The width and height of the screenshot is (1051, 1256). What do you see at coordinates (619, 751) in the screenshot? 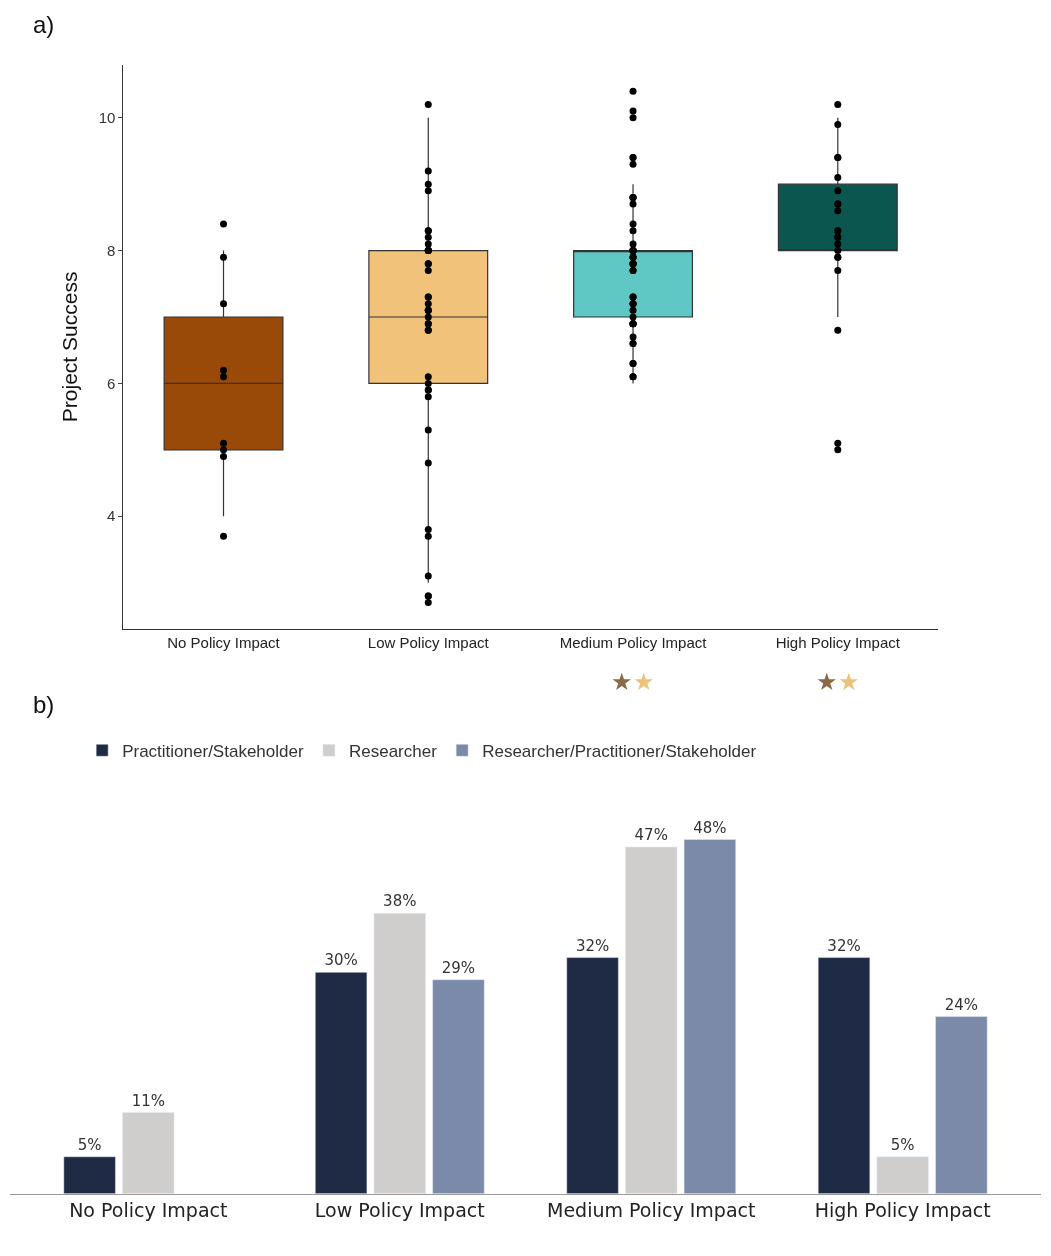
I see `legend-label: Researcher/Practitioner/Stakeholder` at bounding box center [619, 751].